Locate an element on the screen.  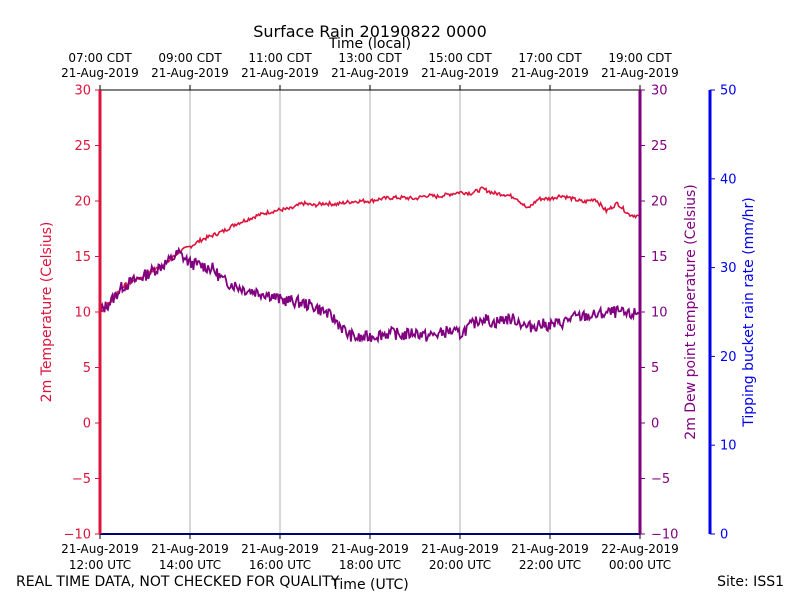
dewpoint-tick-label: 10 is located at coordinates (659, 313).